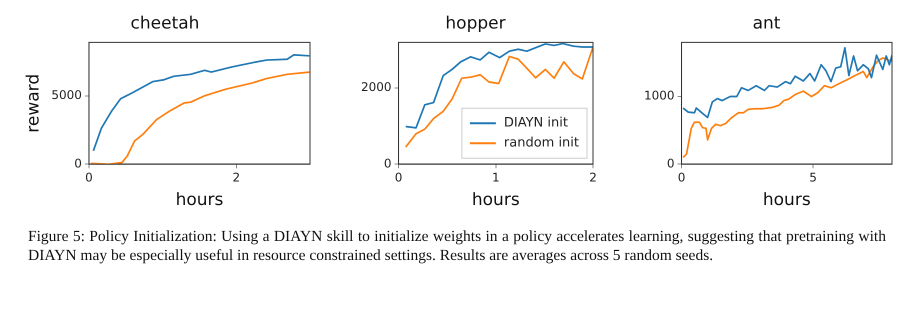  Describe the element at coordinates (66, 95) in the screenshot. I see `y-tick-label: 5000` at that location.